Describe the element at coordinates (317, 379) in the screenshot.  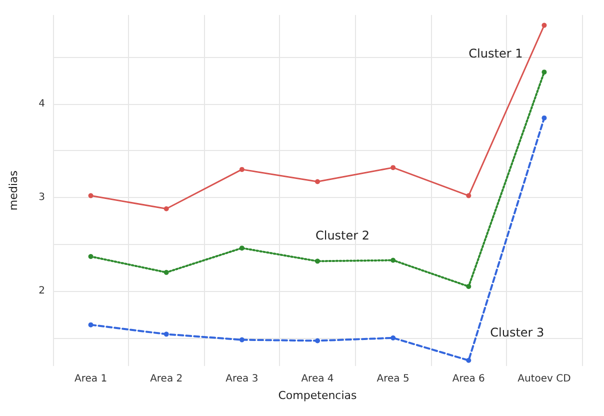
I see `x-tick-label: Area 4` at that location.